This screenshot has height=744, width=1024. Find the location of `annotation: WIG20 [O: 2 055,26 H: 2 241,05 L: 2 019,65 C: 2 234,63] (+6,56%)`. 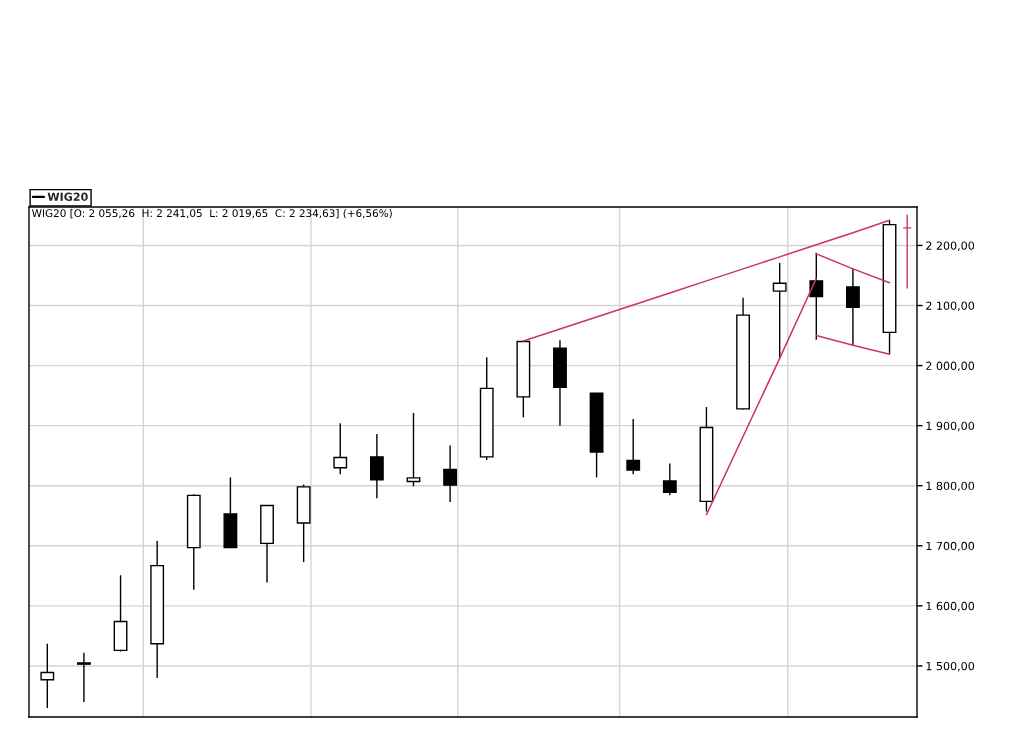

annotation: WIG20 [O: 2 055,26 H: 2 241,05 L: 2 019,65 C: 2 234,63] (+6,56%) is located at coordinates (212, 214).